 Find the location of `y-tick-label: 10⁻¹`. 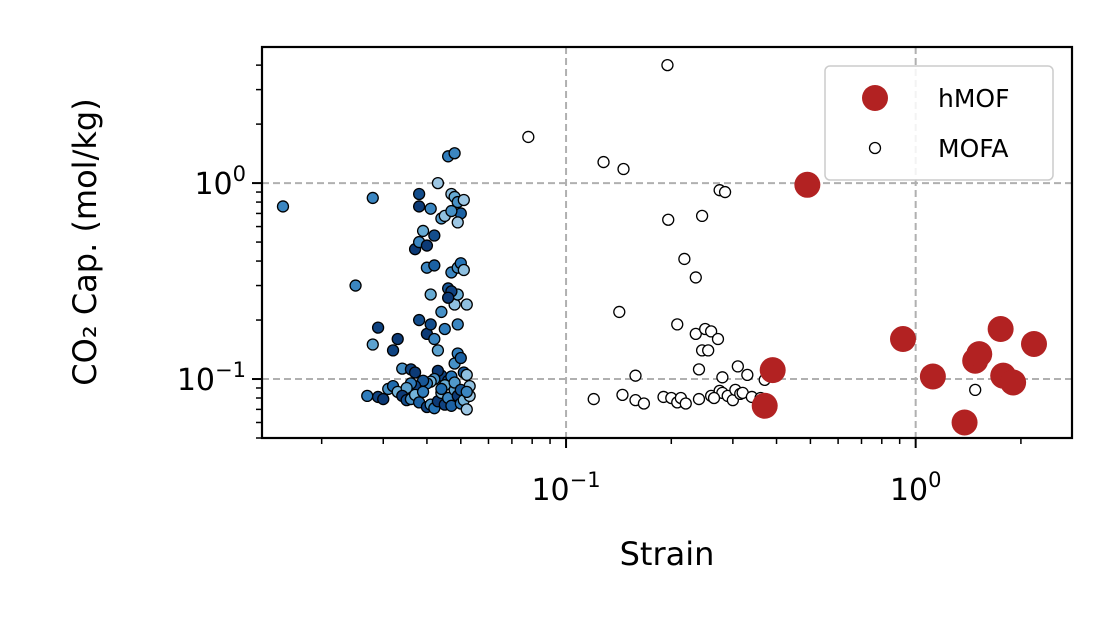

y-tick-label: 10⁻¹ is located at coordinates (211, 378).